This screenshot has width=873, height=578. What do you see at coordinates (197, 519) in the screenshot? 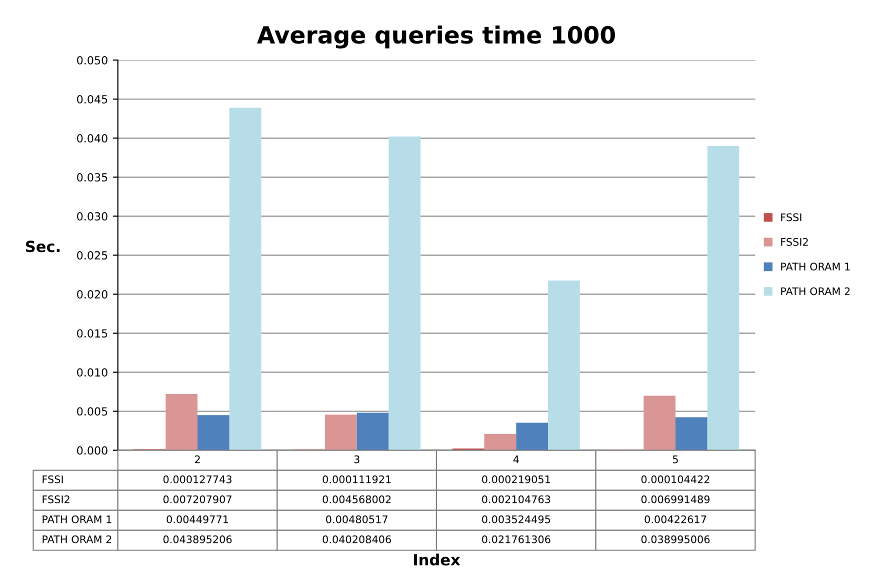
I see `data-label: 0.00449771` at bounding box center [197, 519].